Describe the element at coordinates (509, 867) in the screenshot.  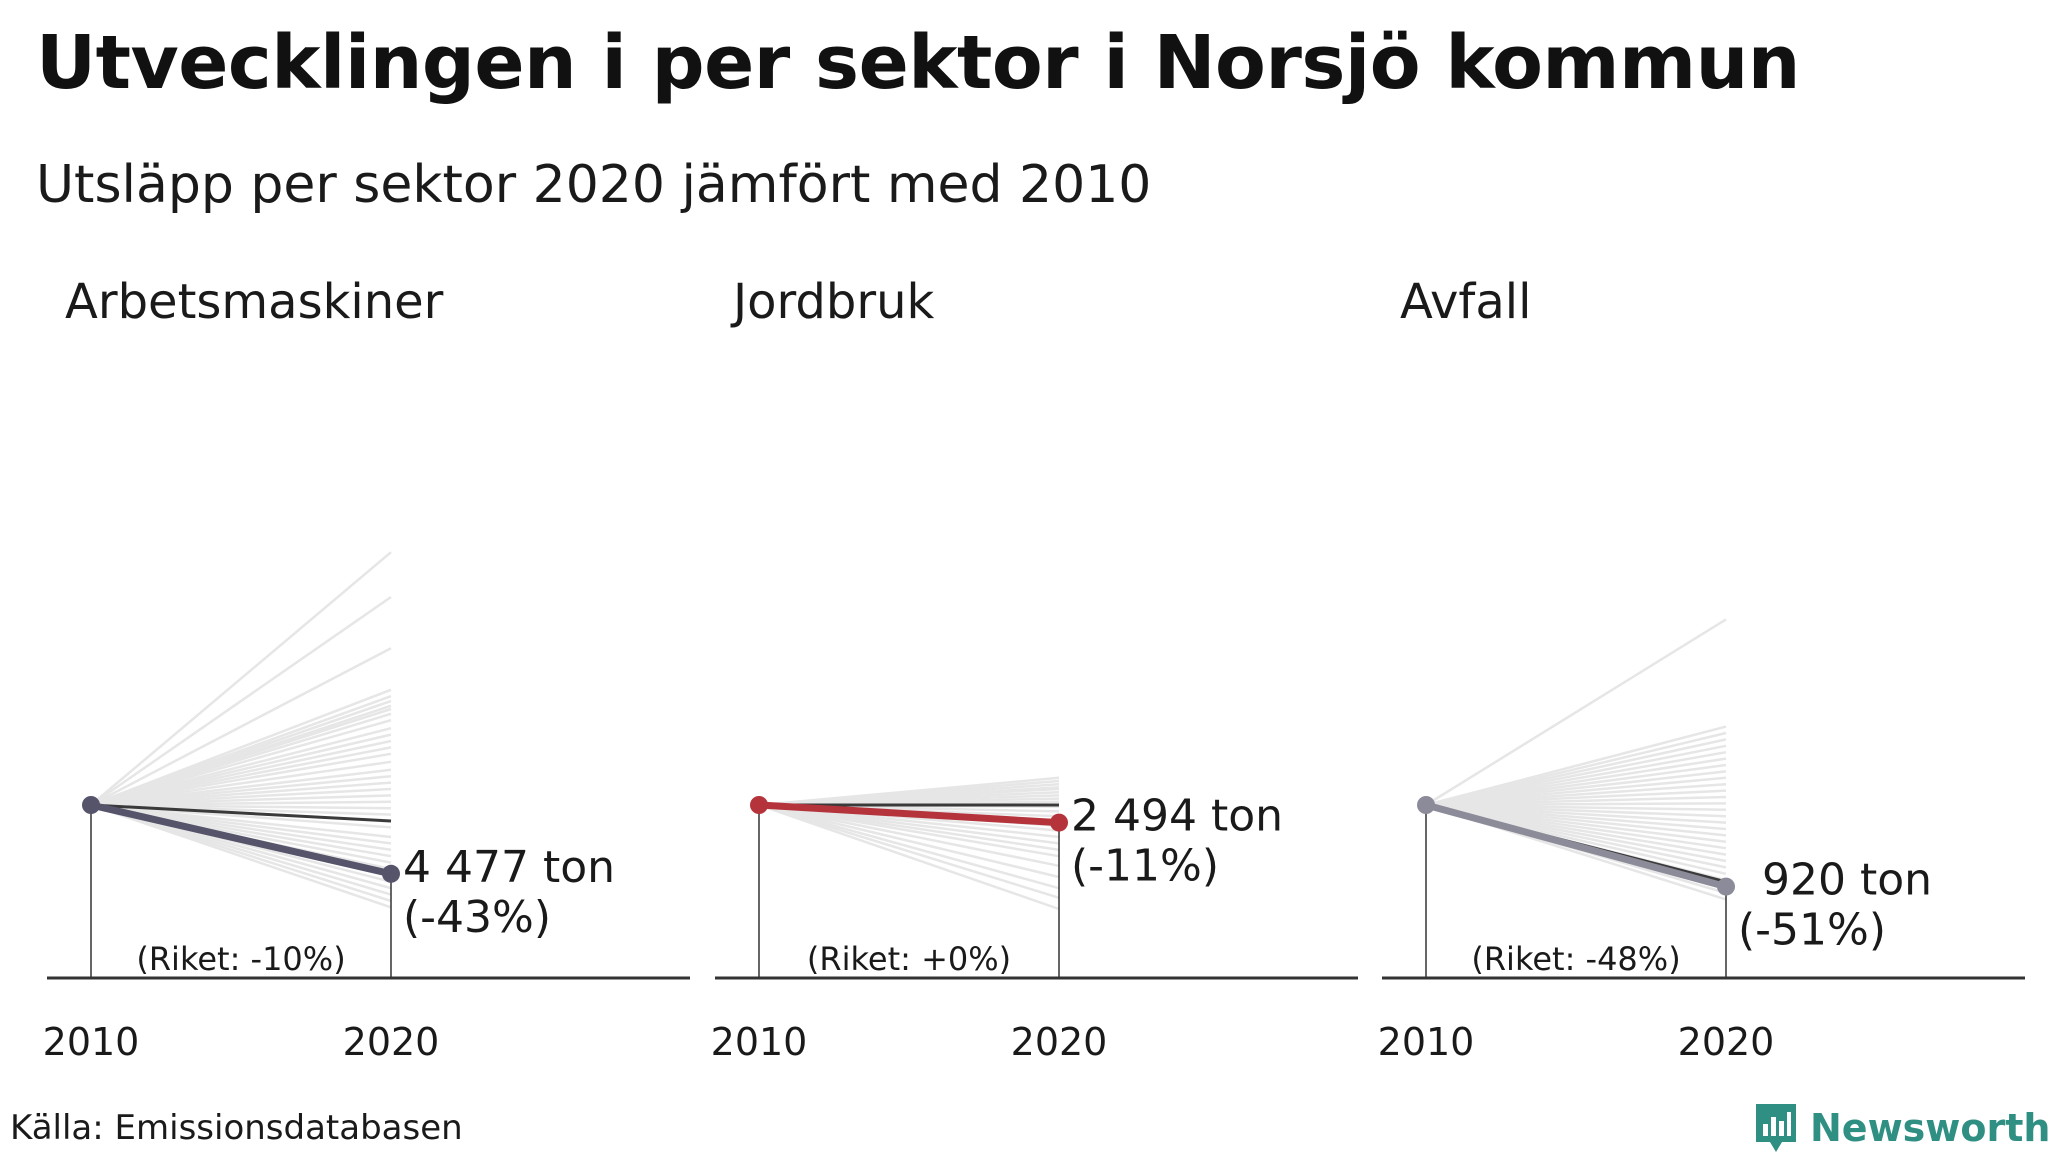
I see `value-label: 4 477 ton` at that location.